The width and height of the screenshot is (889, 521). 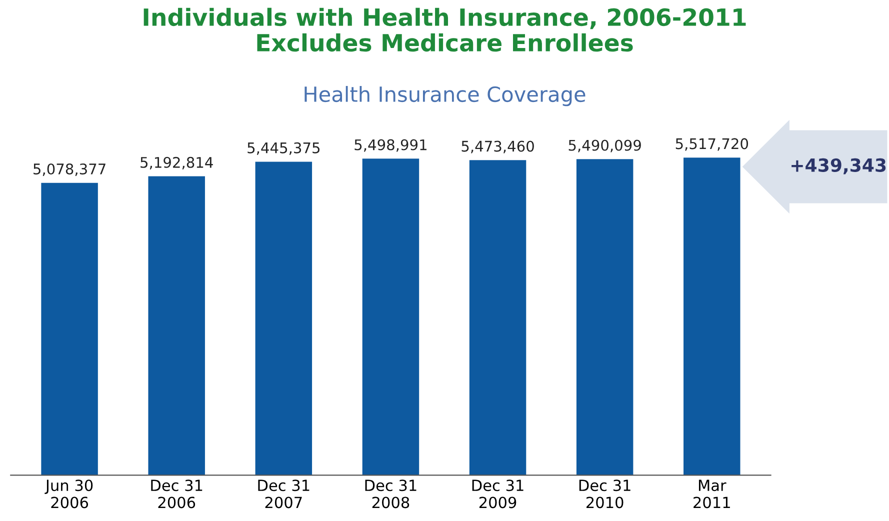 What do you see at coordinates (498, 494) in the screenshot?
I see `x-tick-label: Dec 31 2009` at bounding box center [498, 494].